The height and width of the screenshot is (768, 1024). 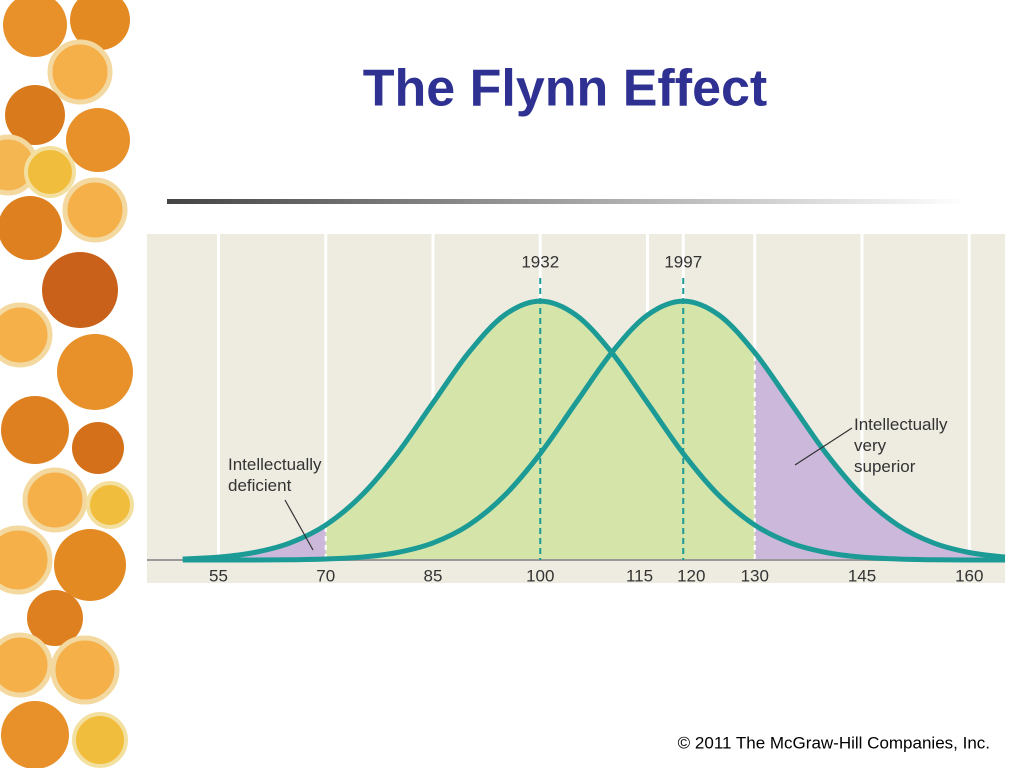 What do you see at coordinates (969, 575) in the screenshot?
I see `x-tick-label: 160` at bounding box center [969, 575].